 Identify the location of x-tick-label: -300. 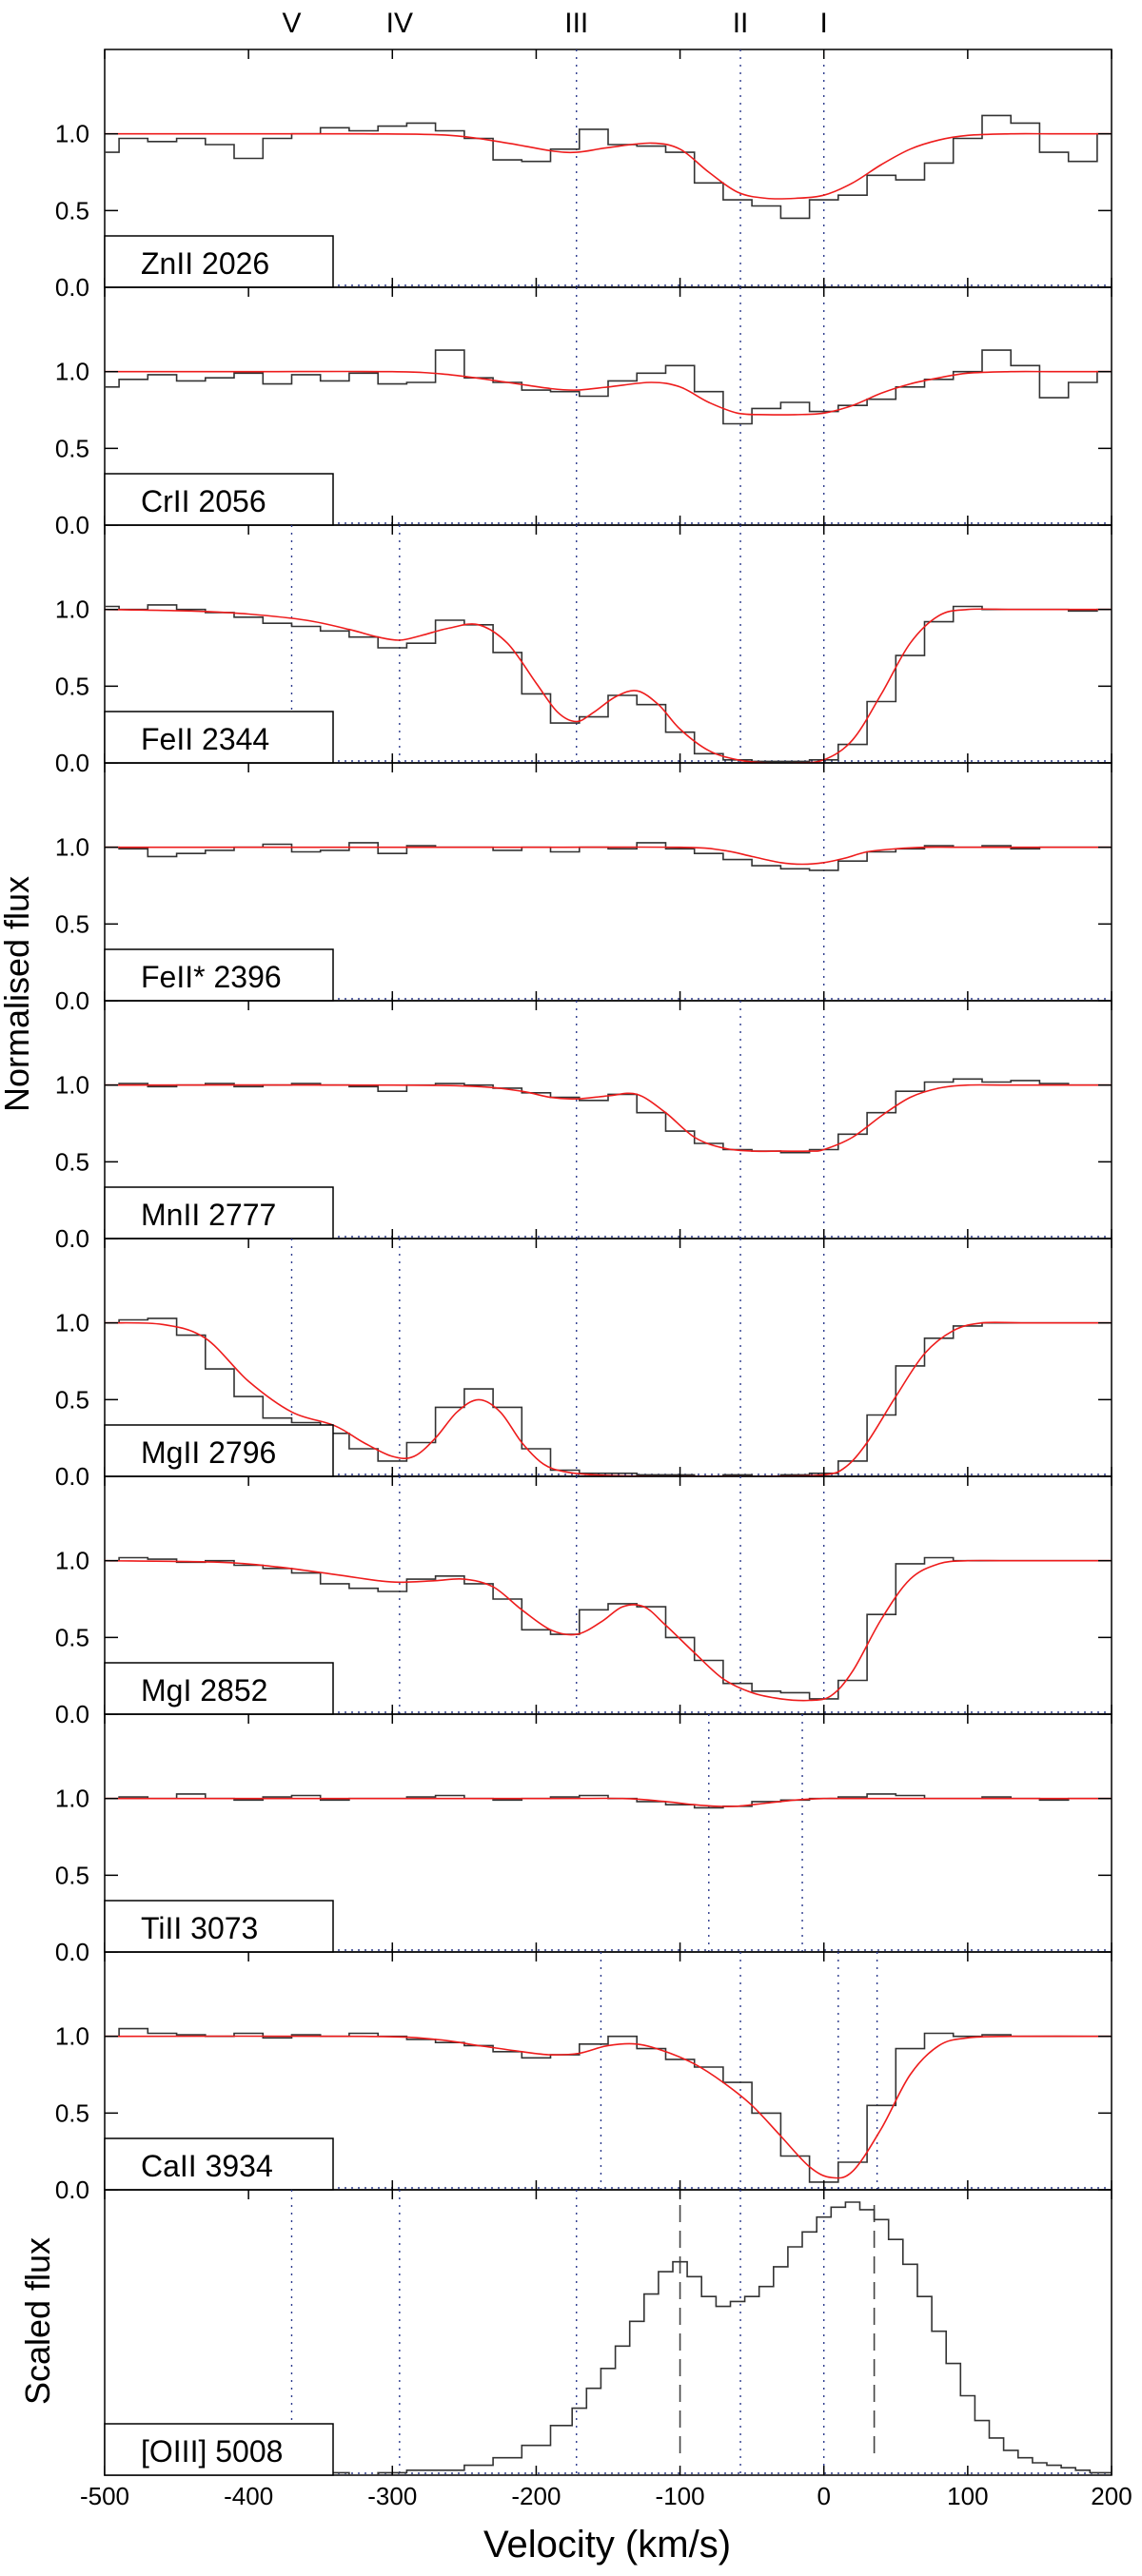
(392, 2496).